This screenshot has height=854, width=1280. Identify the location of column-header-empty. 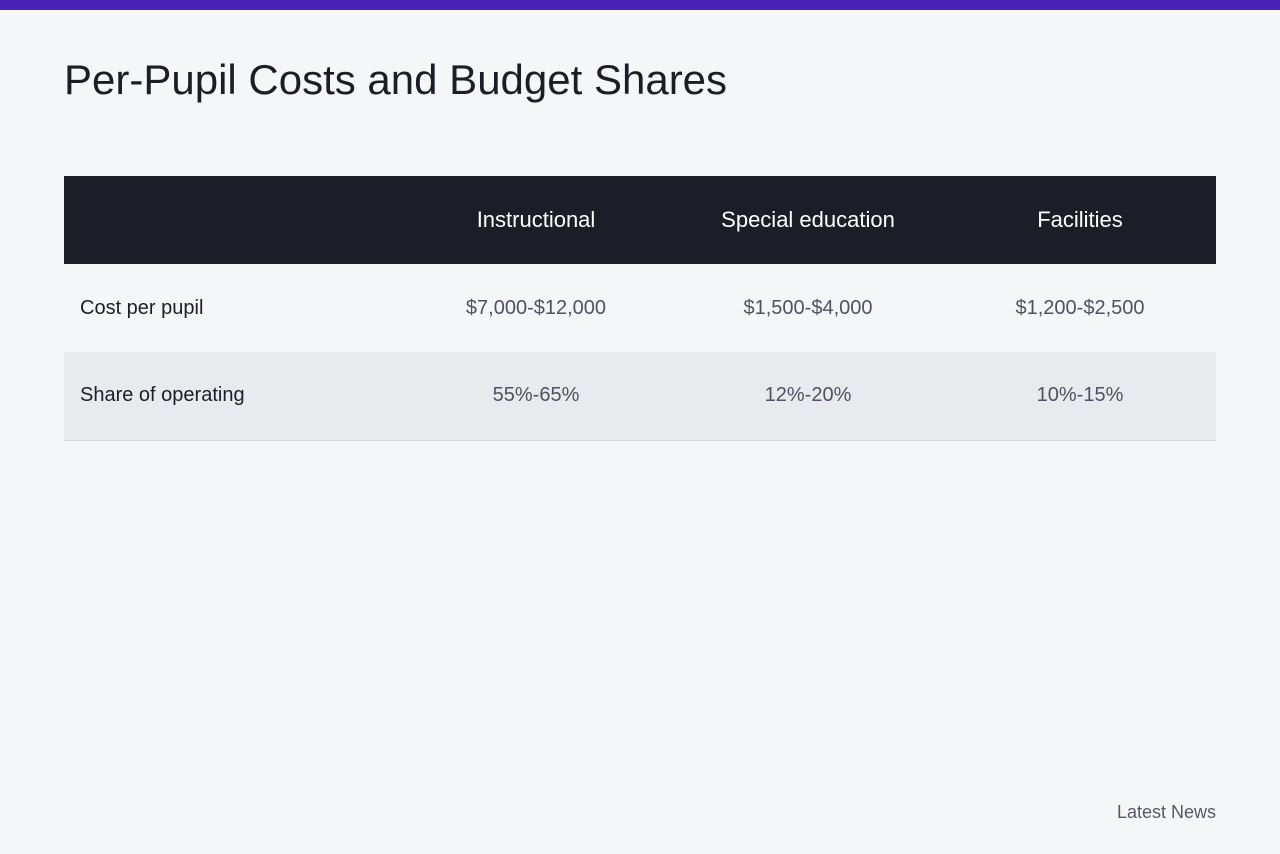
(232, 220).